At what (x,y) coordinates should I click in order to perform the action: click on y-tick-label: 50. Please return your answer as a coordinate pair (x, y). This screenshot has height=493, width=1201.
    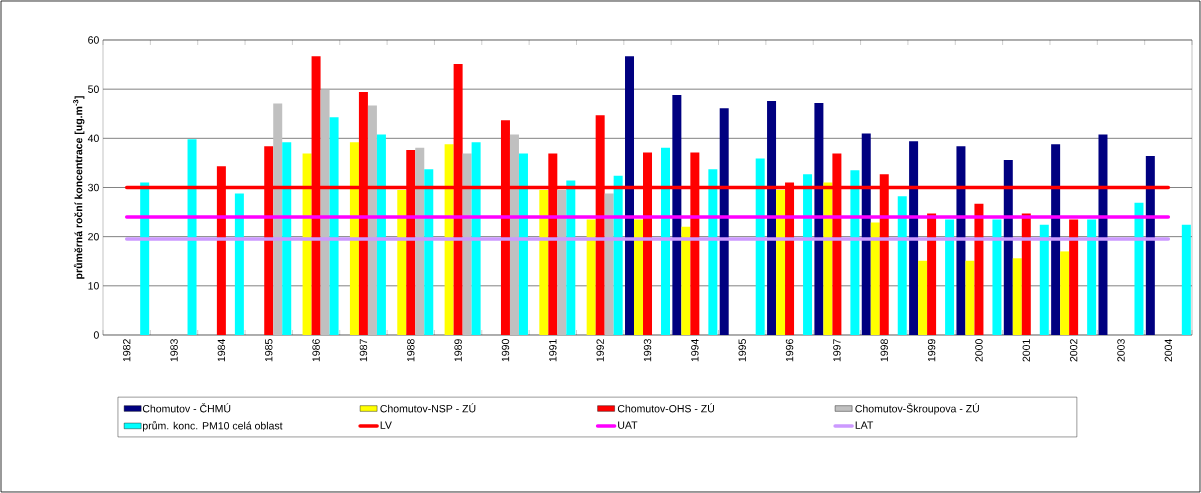
    Looking at the image, I should click on (93, 89).